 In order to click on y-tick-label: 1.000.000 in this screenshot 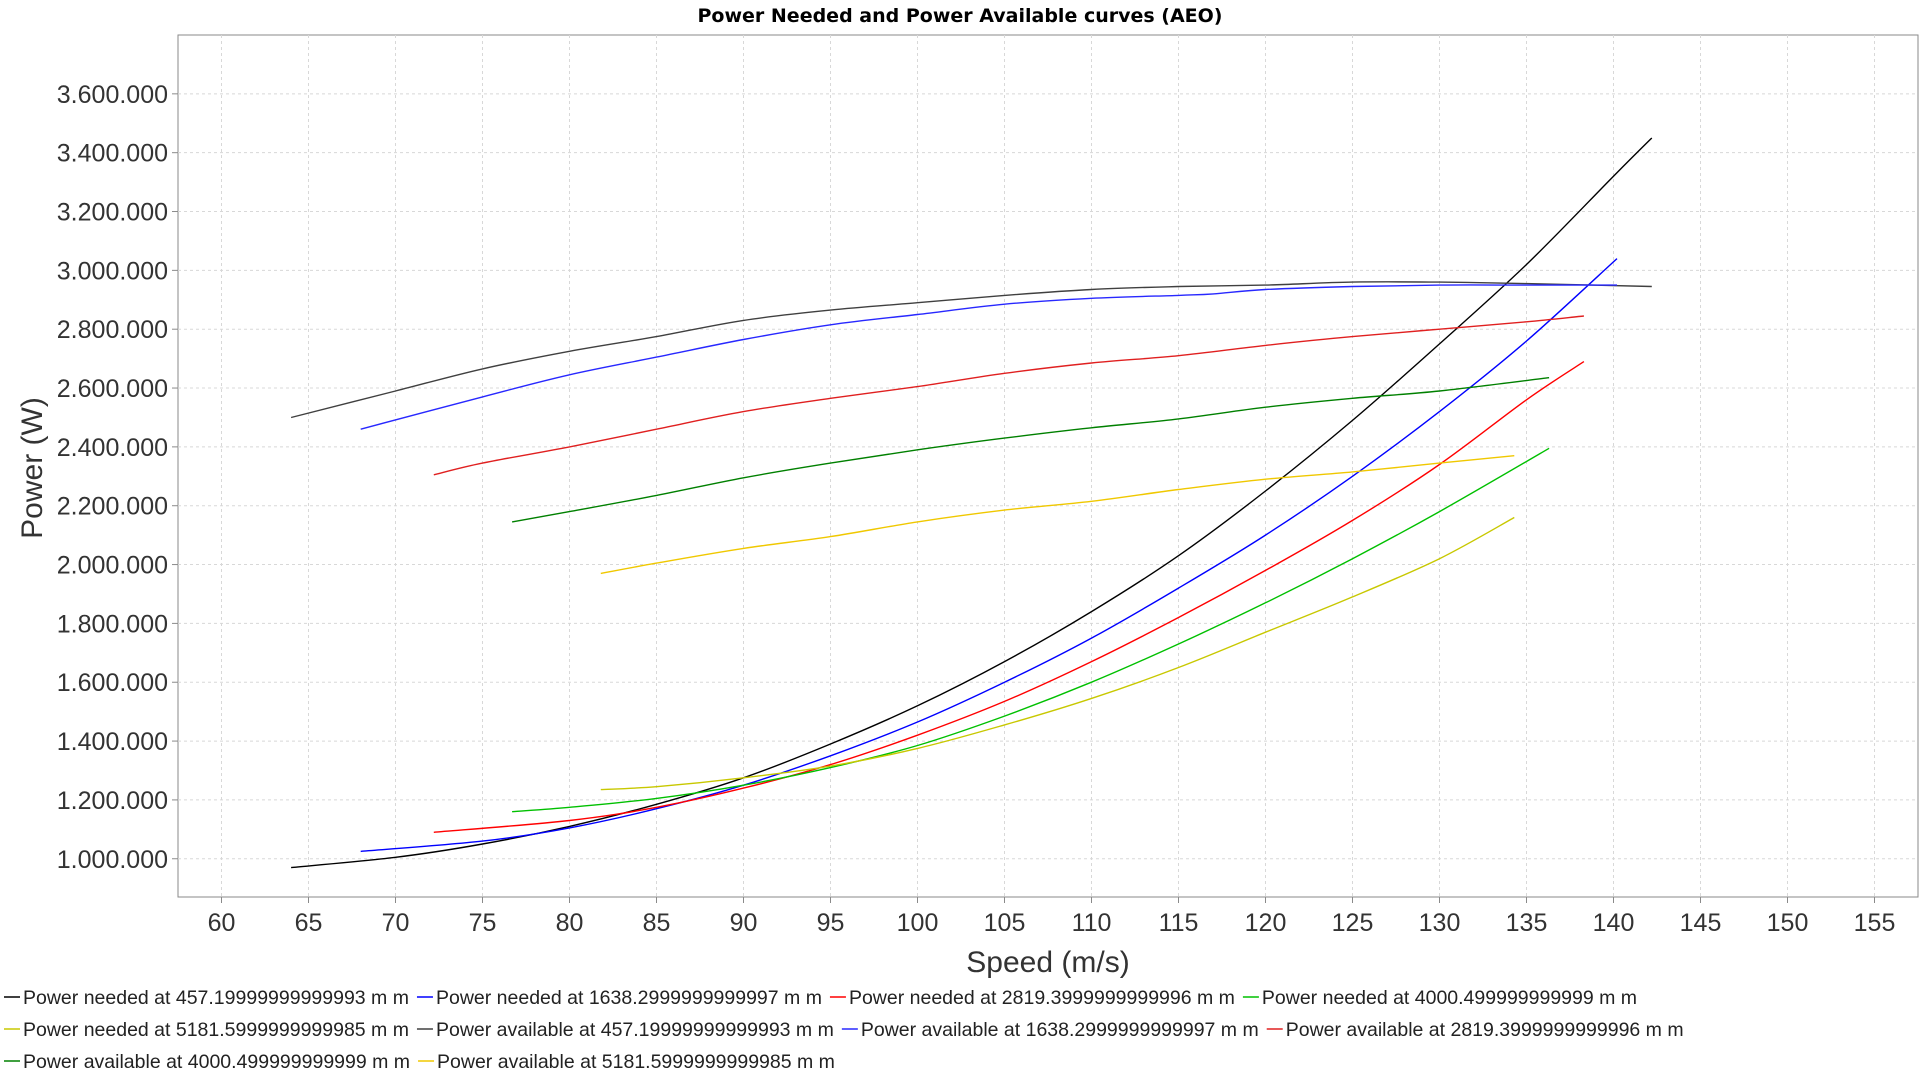, I will do `click(112, 860)`.